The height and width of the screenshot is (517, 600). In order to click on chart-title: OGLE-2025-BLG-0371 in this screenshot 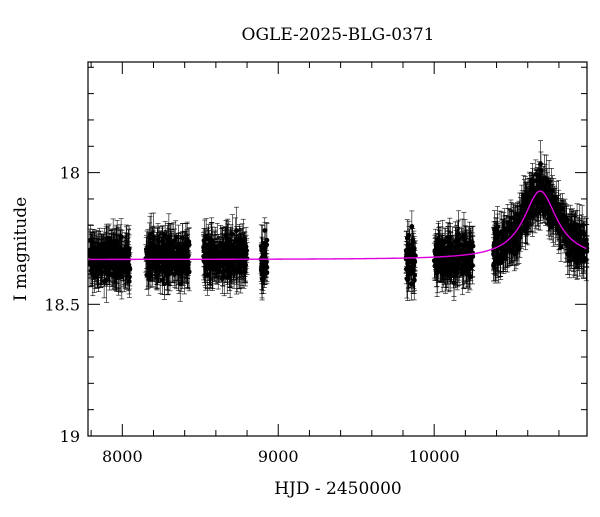, I will do `click(338, 35)`.